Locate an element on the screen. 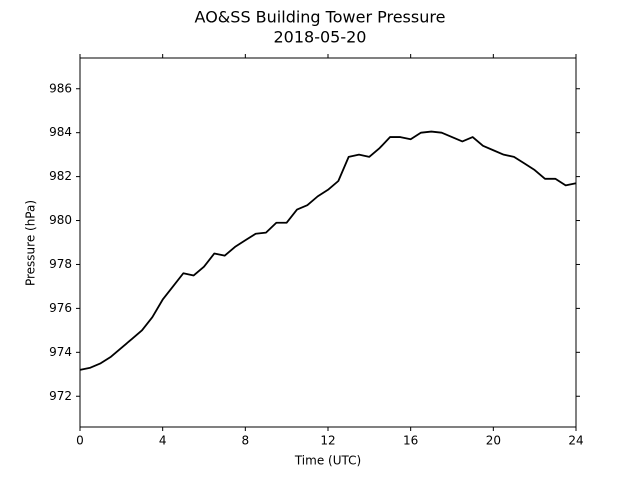  x-tick-label: 24 is located at coordinates (575, 441).